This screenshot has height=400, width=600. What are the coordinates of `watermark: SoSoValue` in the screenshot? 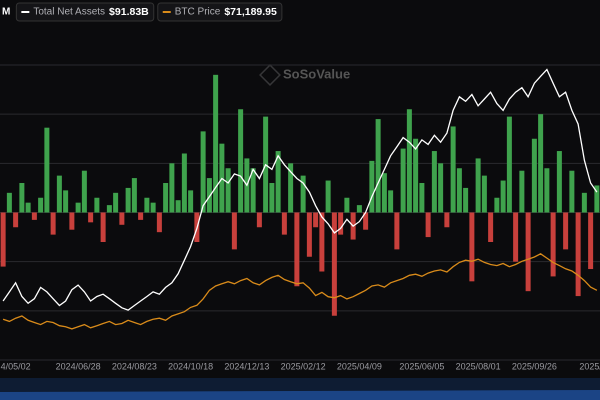 It's located at (316, 73).